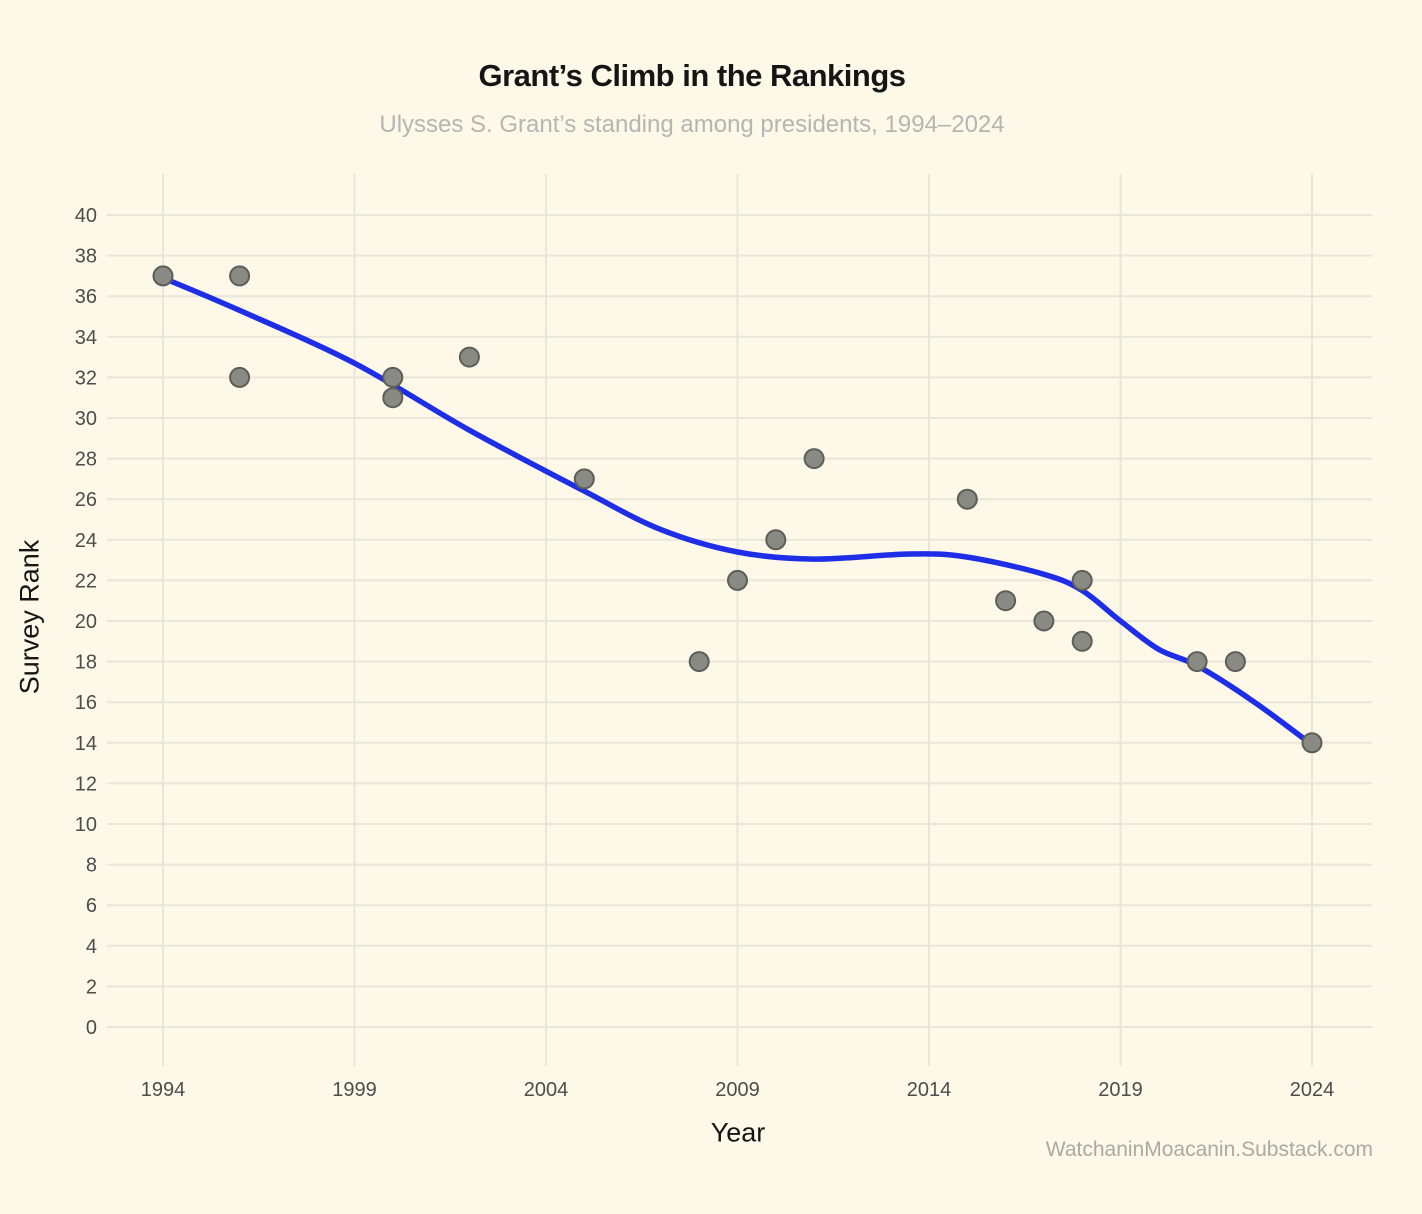 This screenshot has width=1422, height=1214. Describe the element at coordinates (86, 419) in the screenshot. I see `y-tick-label: 30` at that location.